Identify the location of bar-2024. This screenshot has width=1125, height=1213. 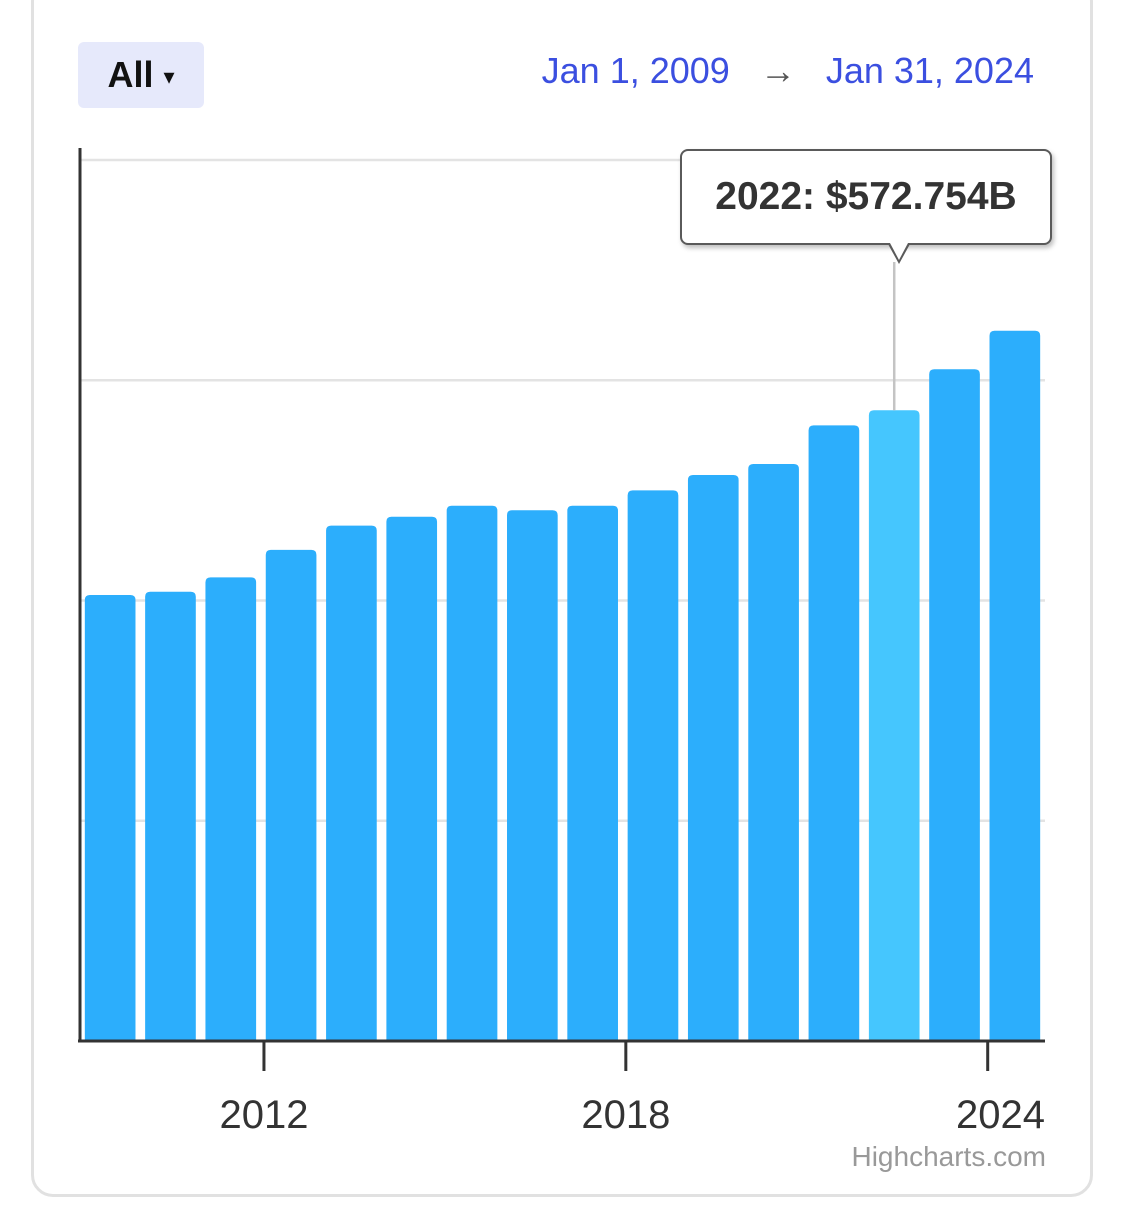
(1015, 686).